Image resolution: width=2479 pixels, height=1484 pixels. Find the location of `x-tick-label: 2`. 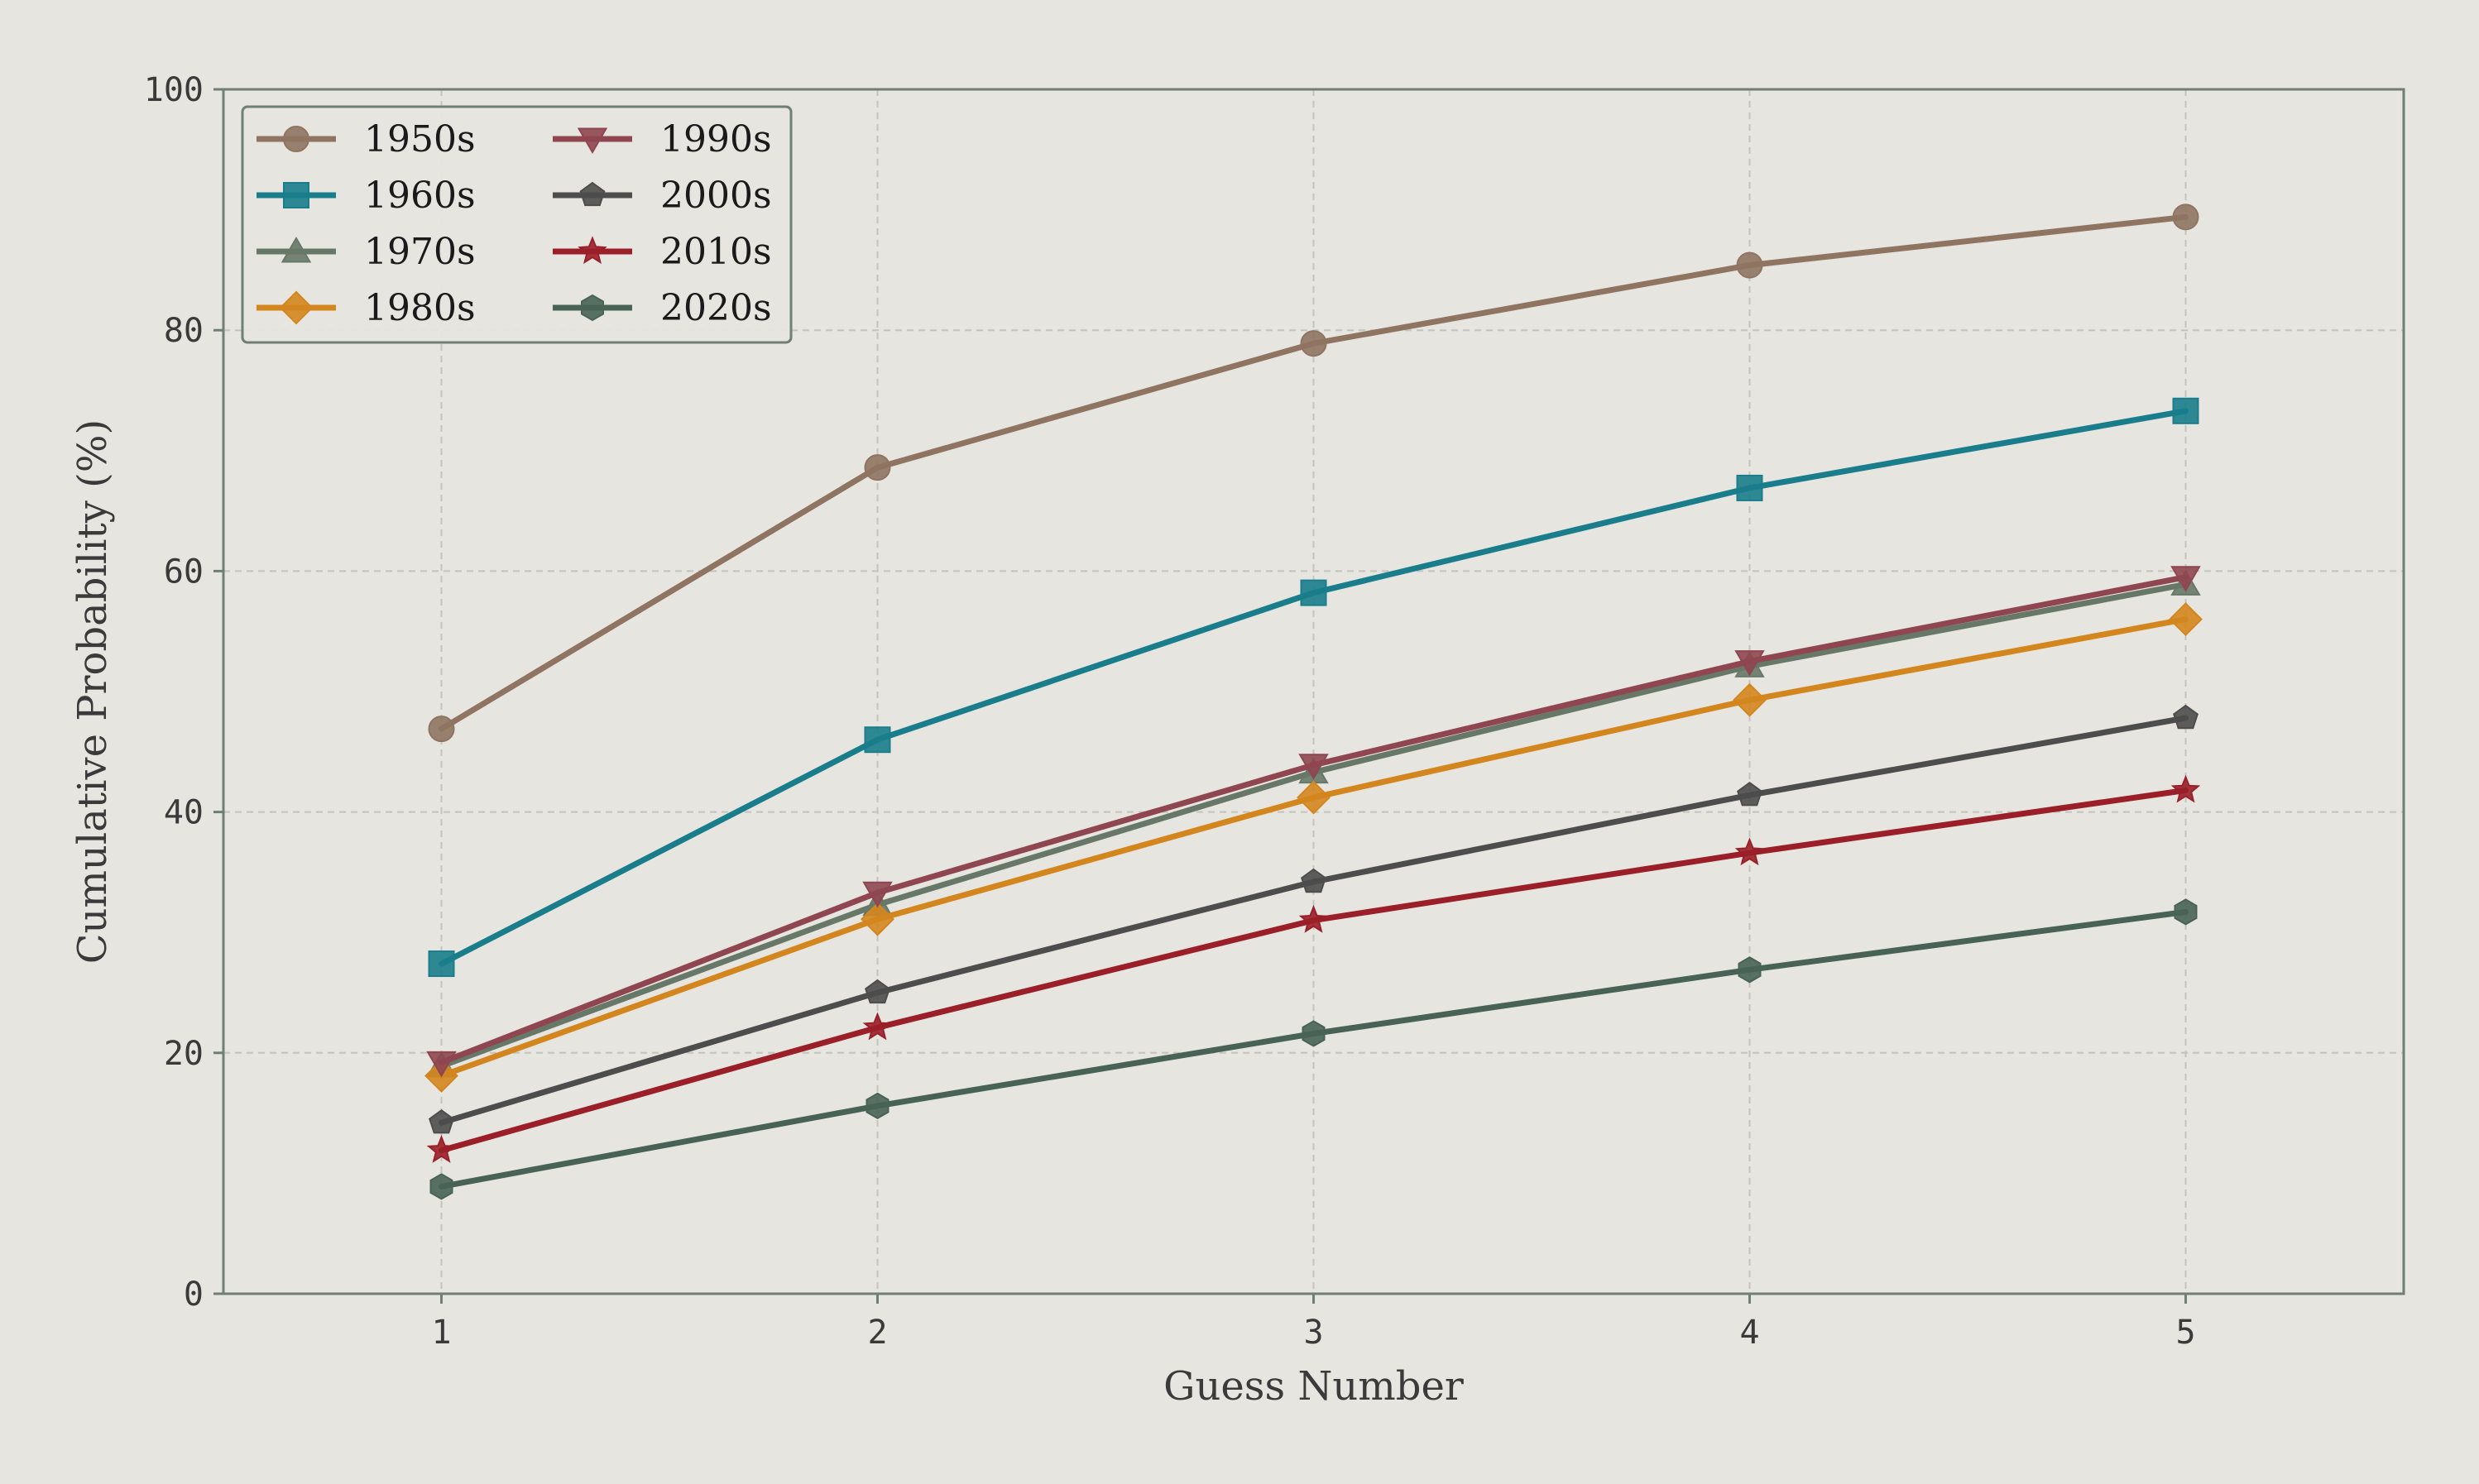

x-tick-label: 2 is located at coordinates (877, 1333).